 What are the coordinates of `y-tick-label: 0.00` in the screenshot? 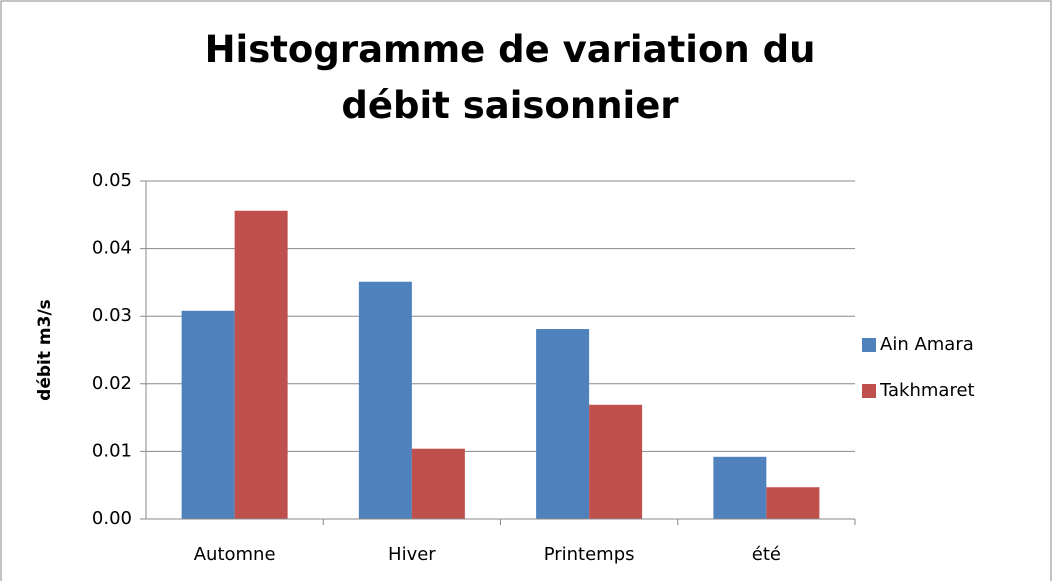 It's located at (112, 518).